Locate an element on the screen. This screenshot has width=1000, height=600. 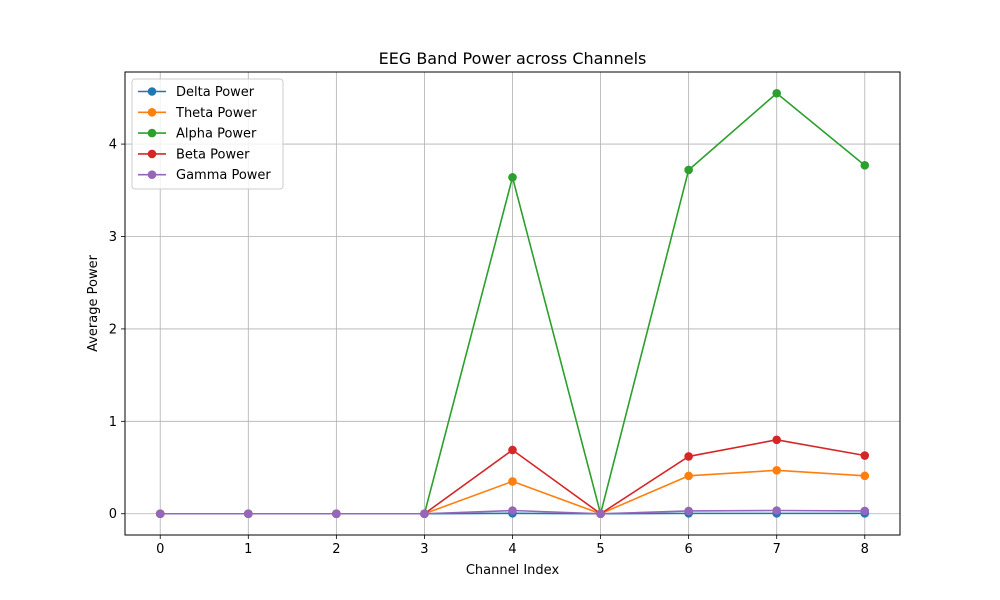
x-tick-label: 4 is located at coordinates (512, 549).